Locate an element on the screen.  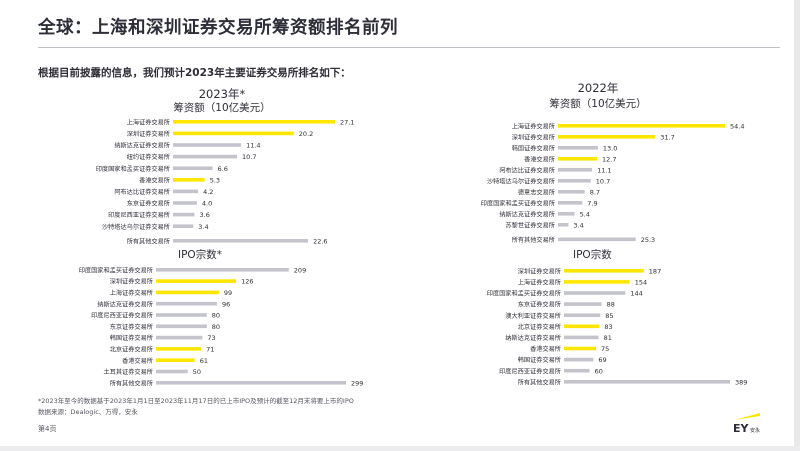
category-label: 纽约证券交易所 is located at coordinates (148, 157).